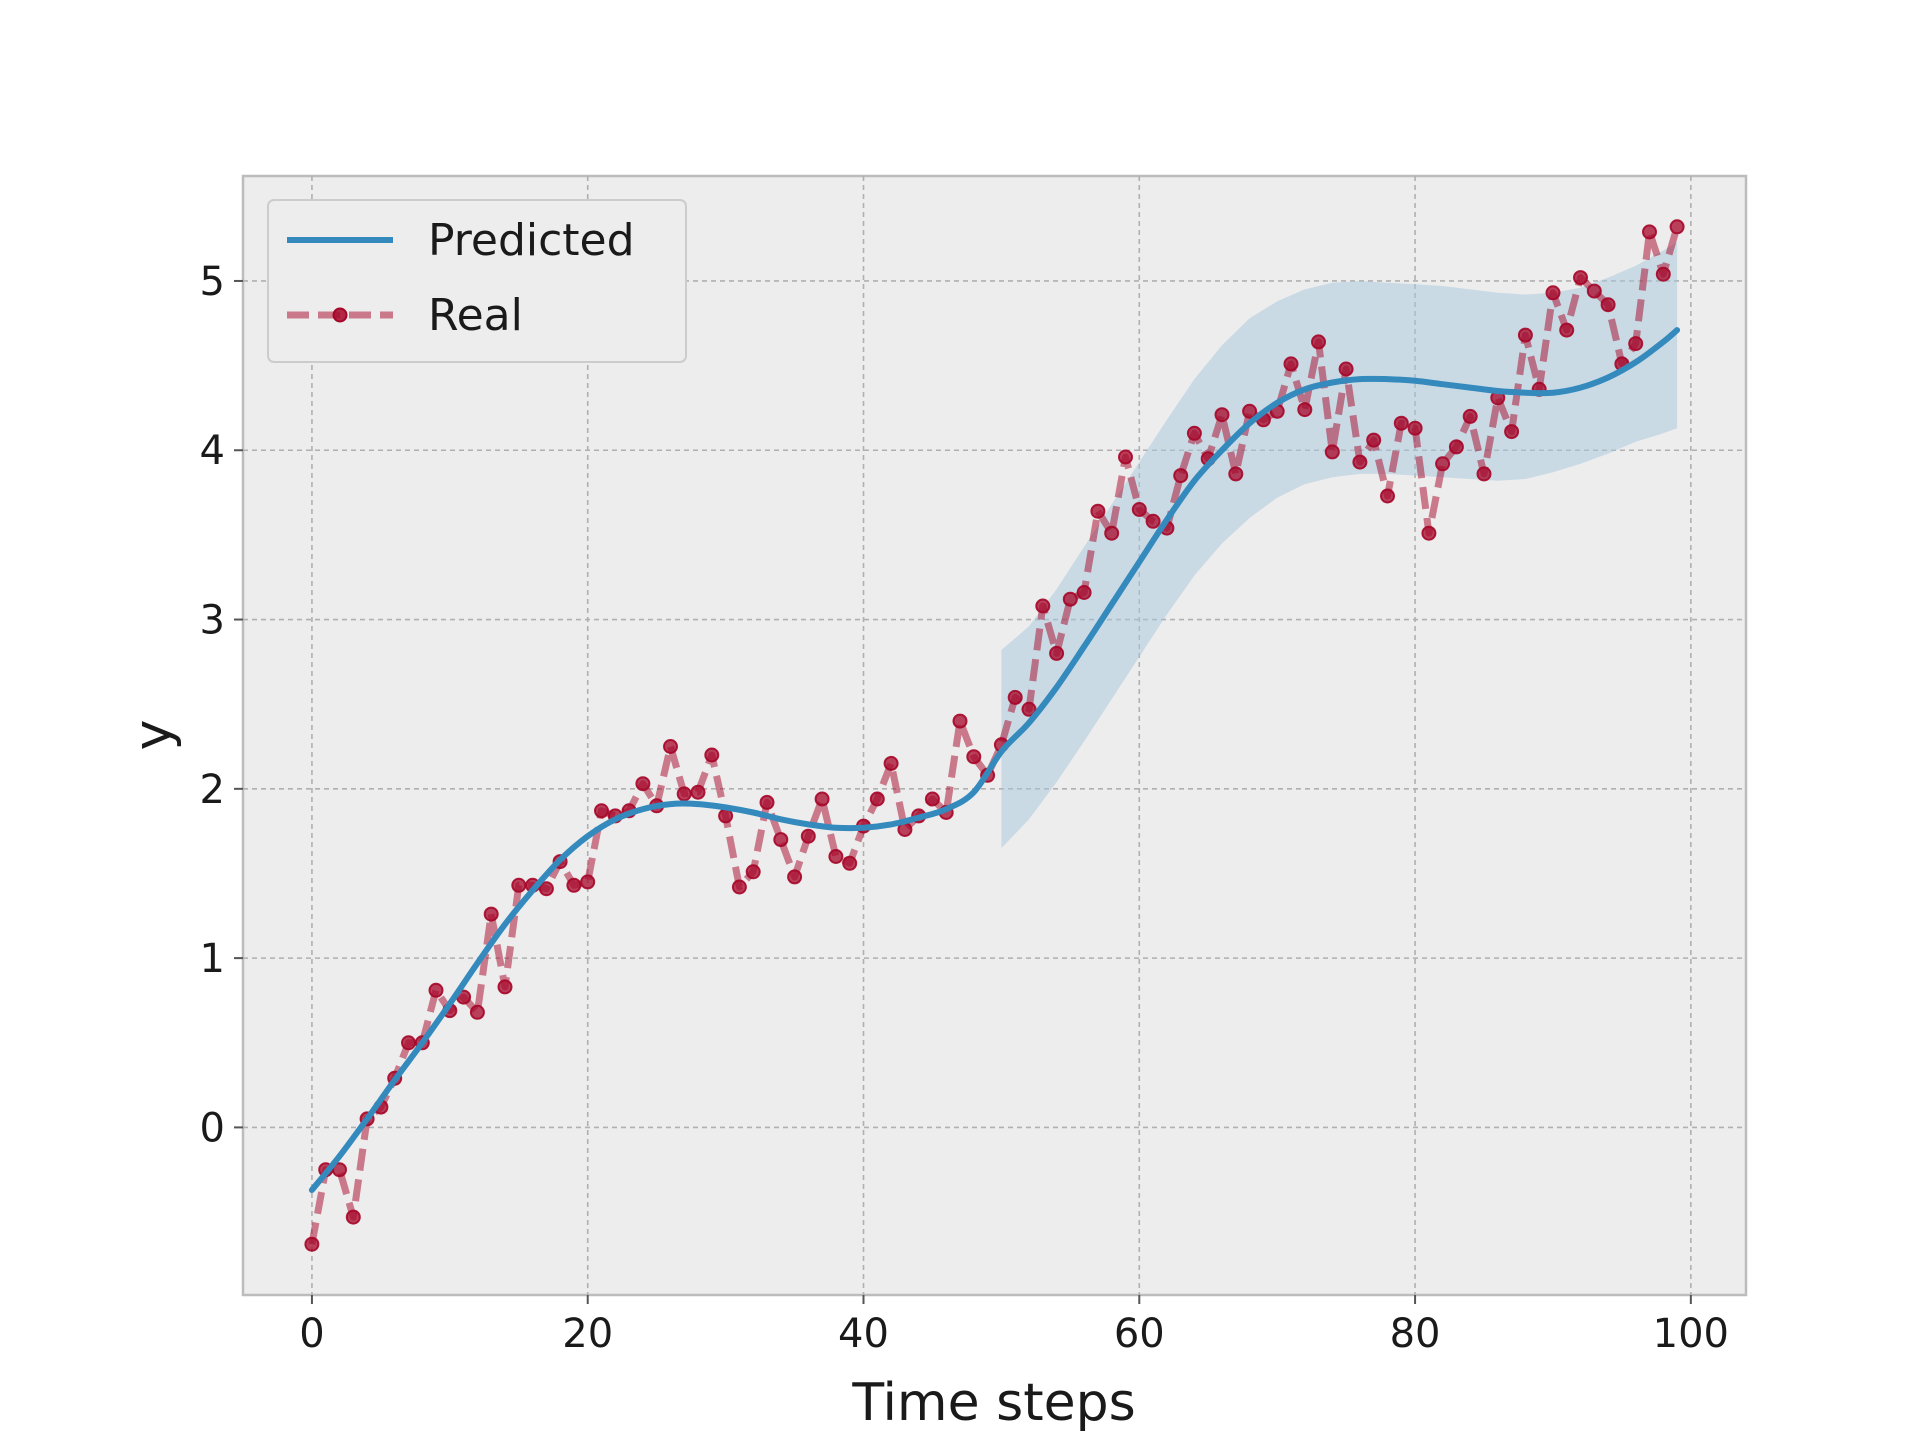 This screenshot has height=1440, width=1920. Describe the element at coordinates (311, 1334) in the screenshot. I see `x-tick-label: 0` at that location.